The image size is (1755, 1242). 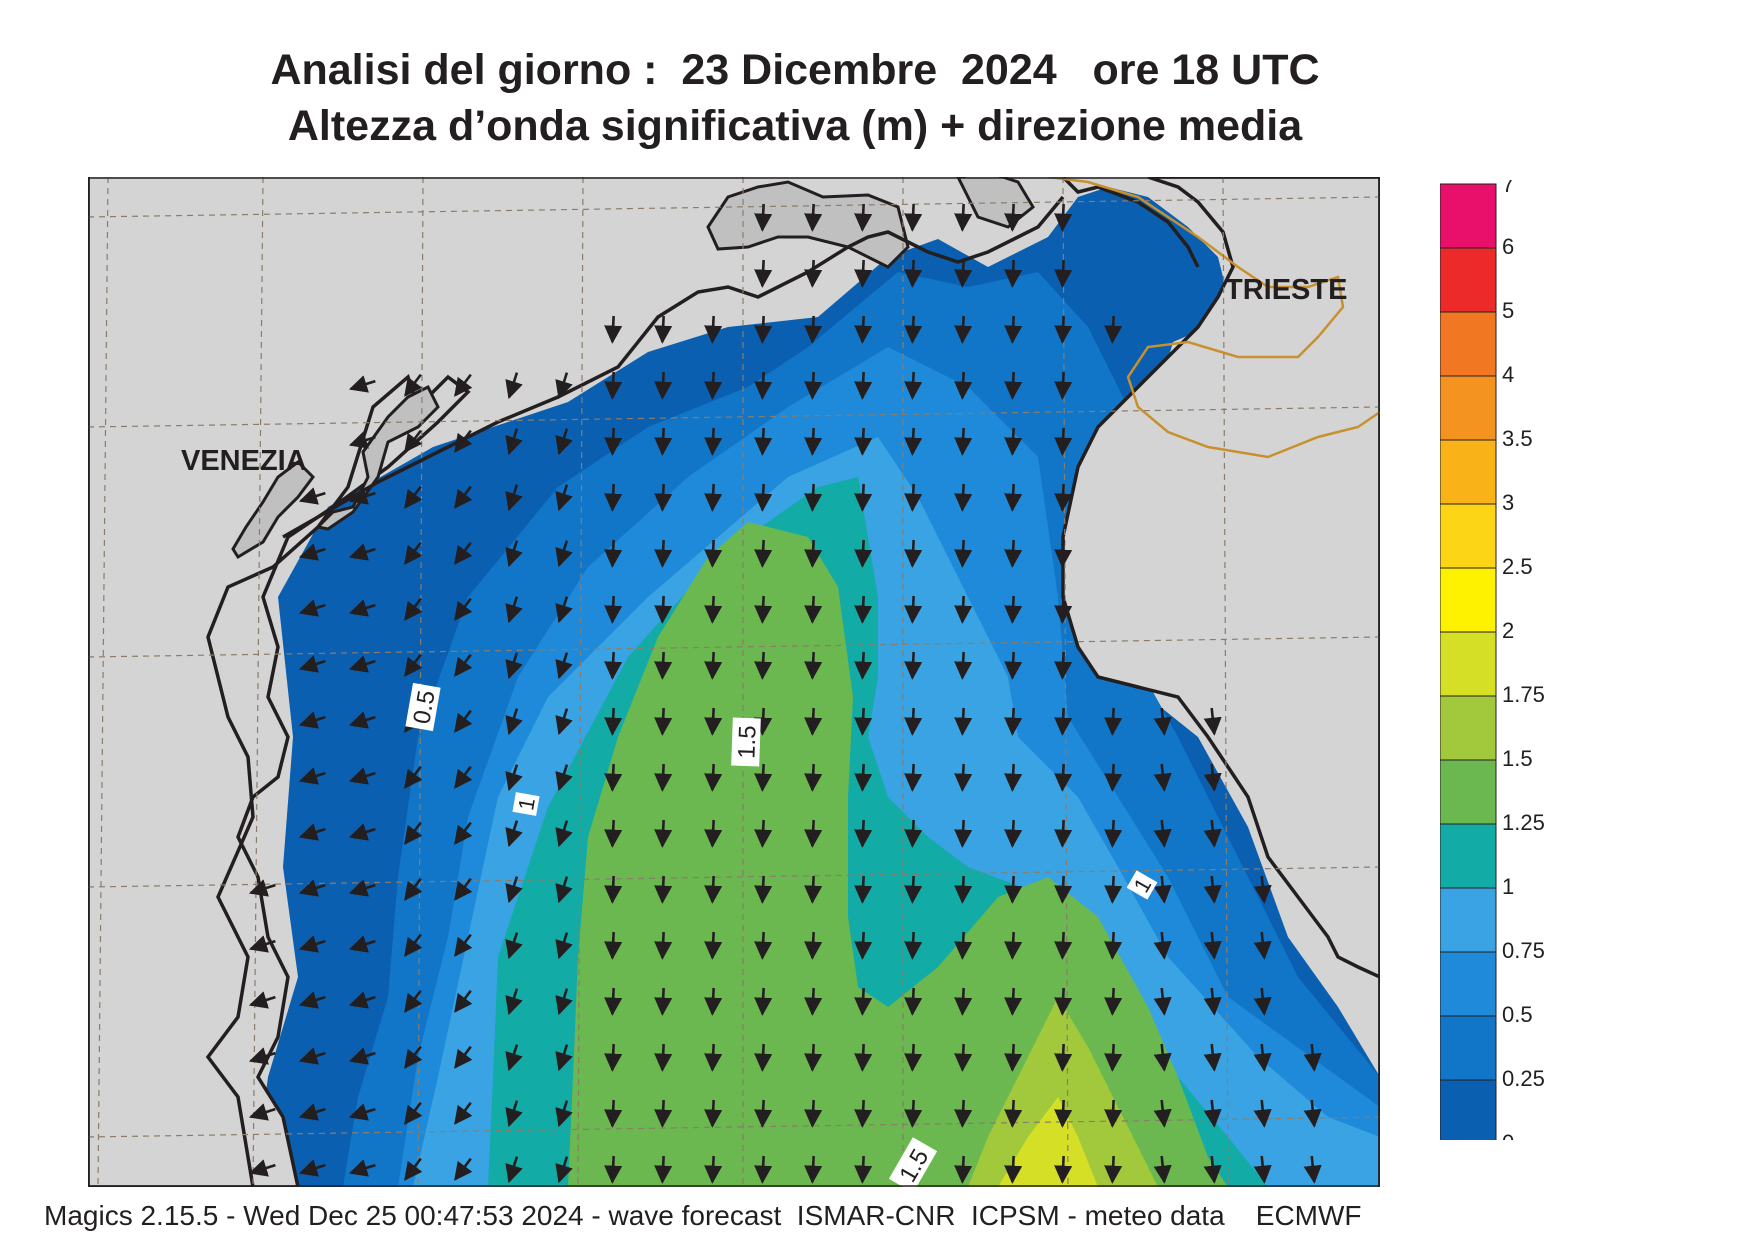 What do you see at coordinates (526, 804) in the screenshot?
I see `contour-label-1a: 1` at bounding box center [526, 804].